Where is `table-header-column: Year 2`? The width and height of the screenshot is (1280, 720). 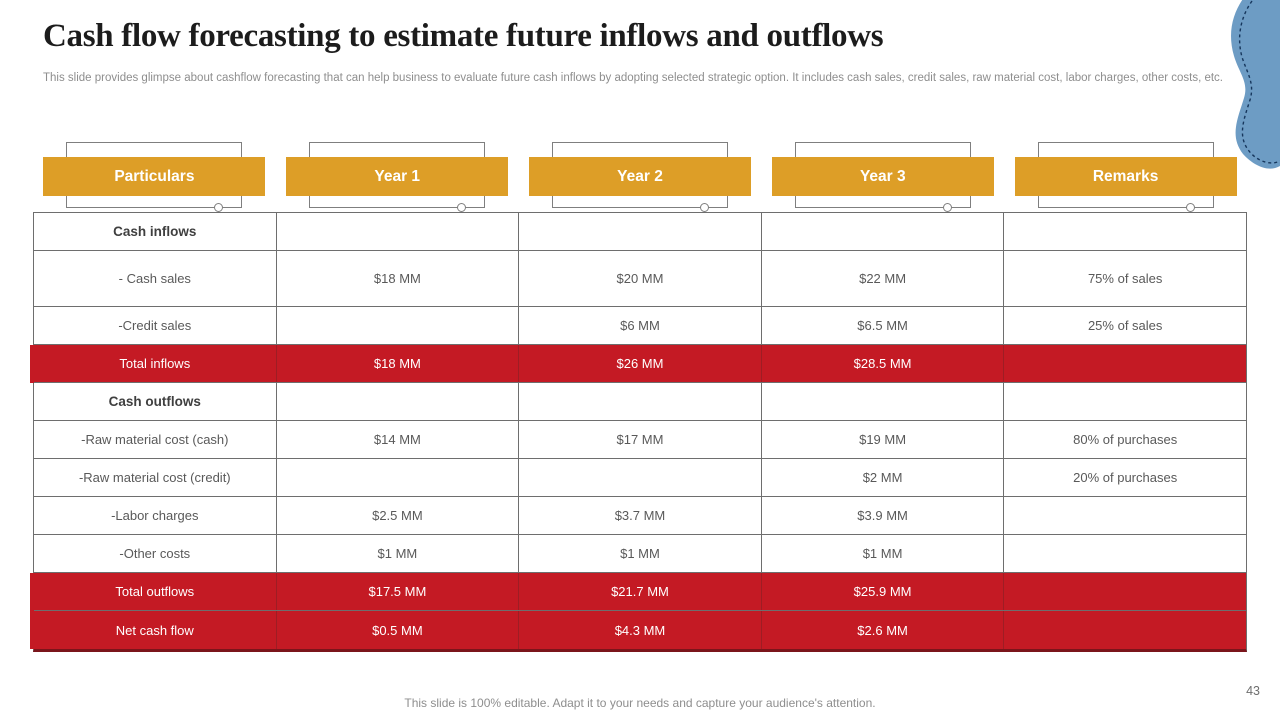
table-header-column: Year 2 is located at coordinates (640, 177).